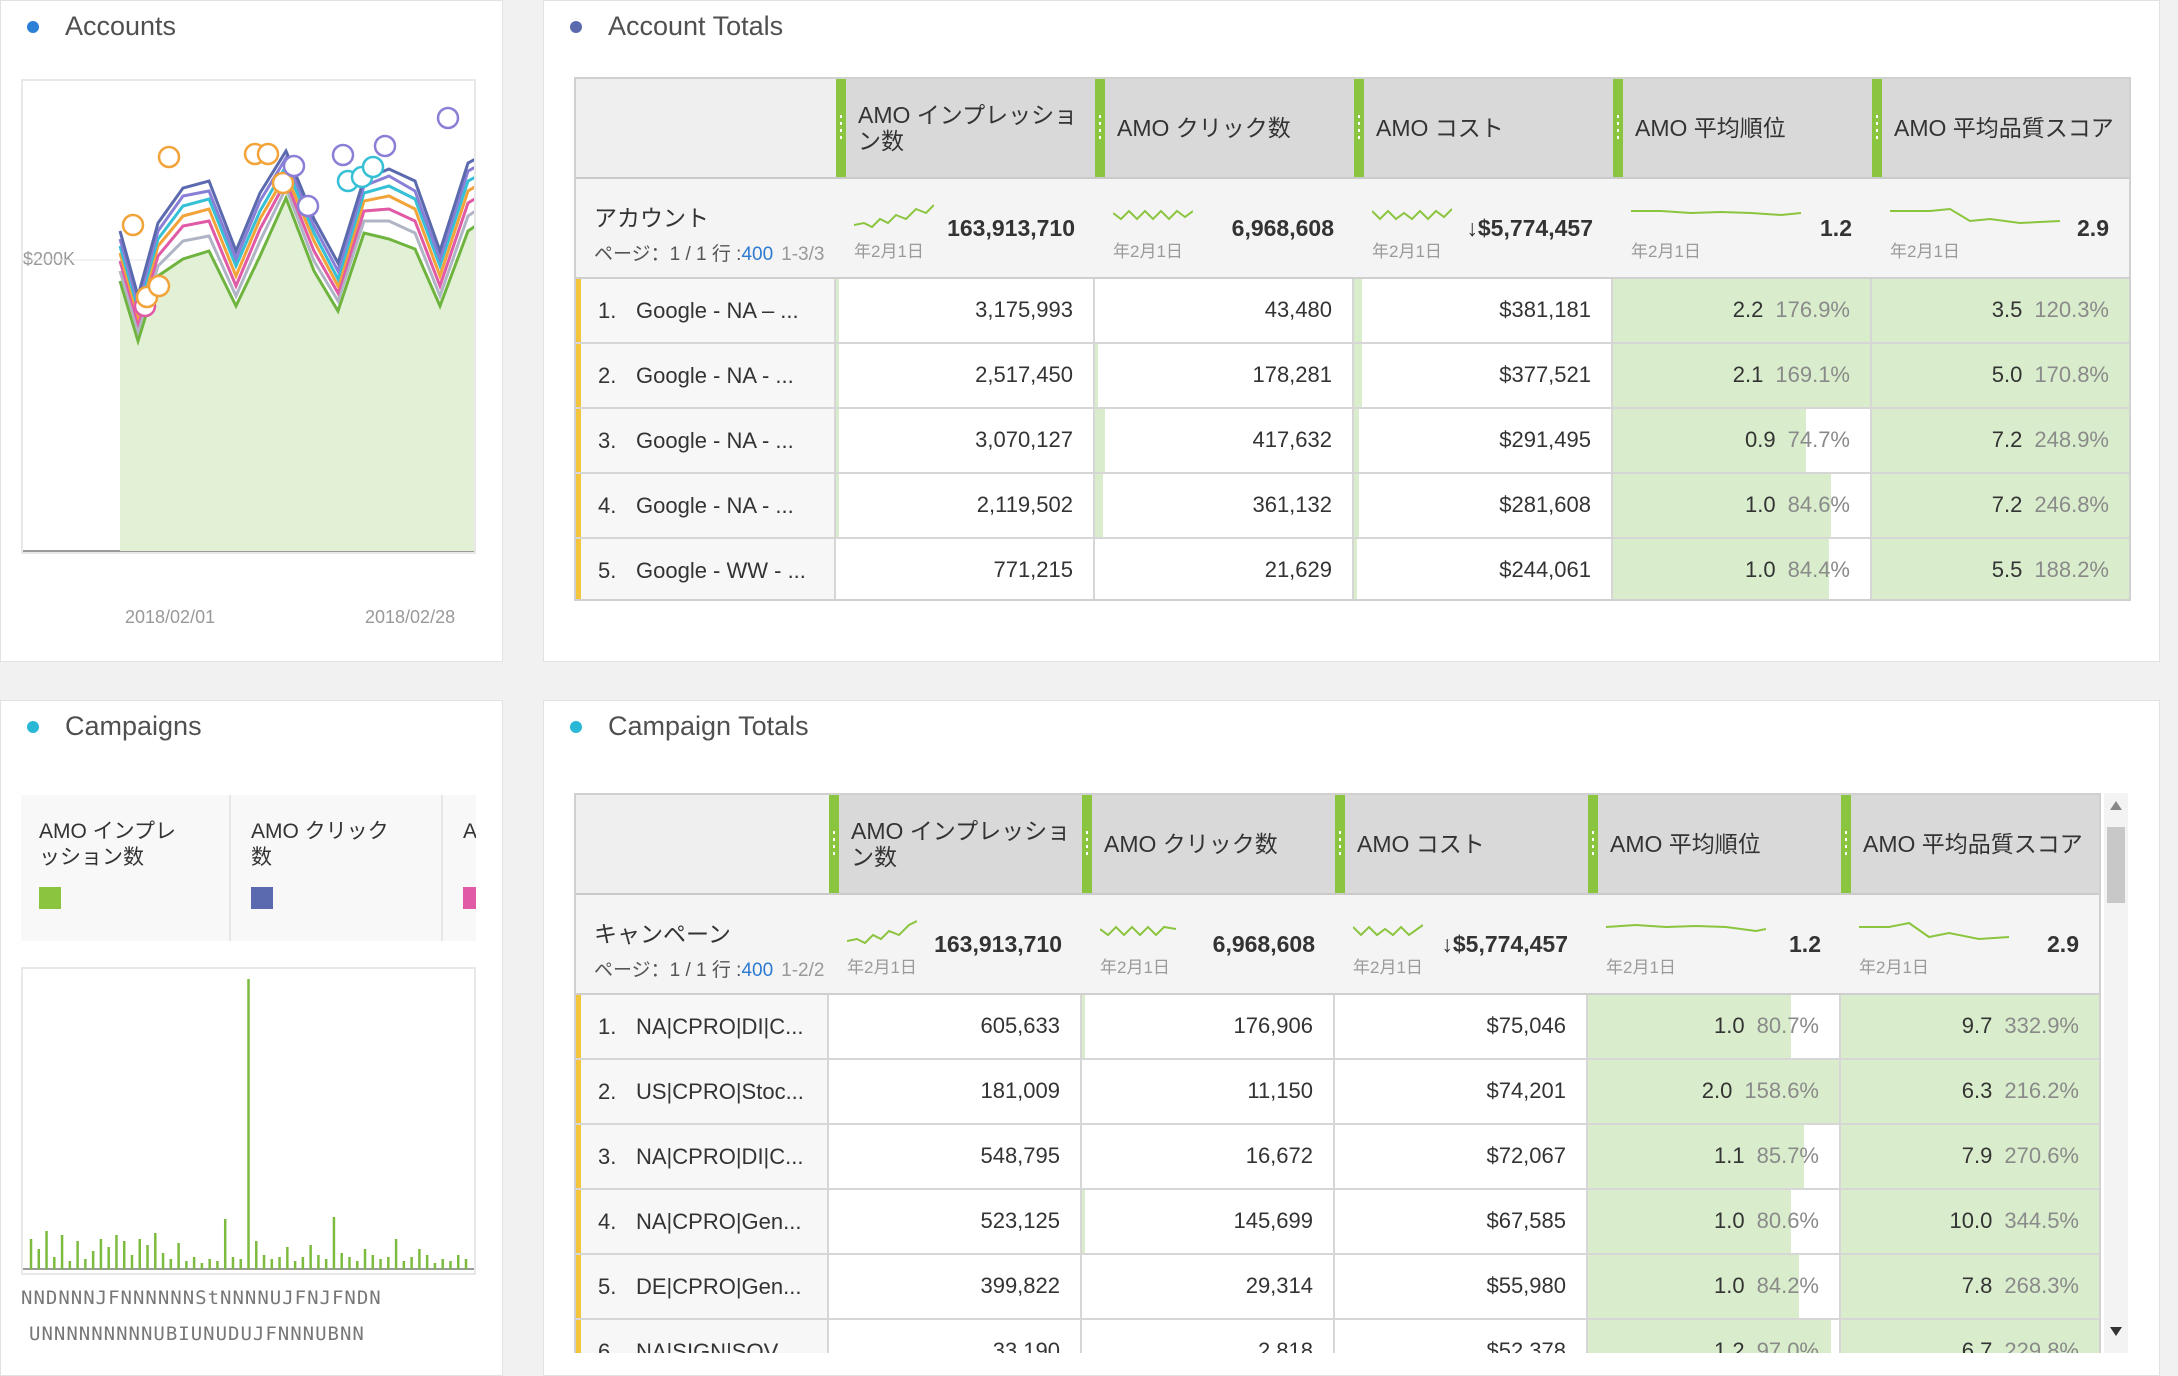 The width and height of the screenshot is (2178, 1376). What do you see at coordinates (955, 1221) in the screenshot?
I see `cell-impressions: 523,125` at bounding box center [955, 1221].